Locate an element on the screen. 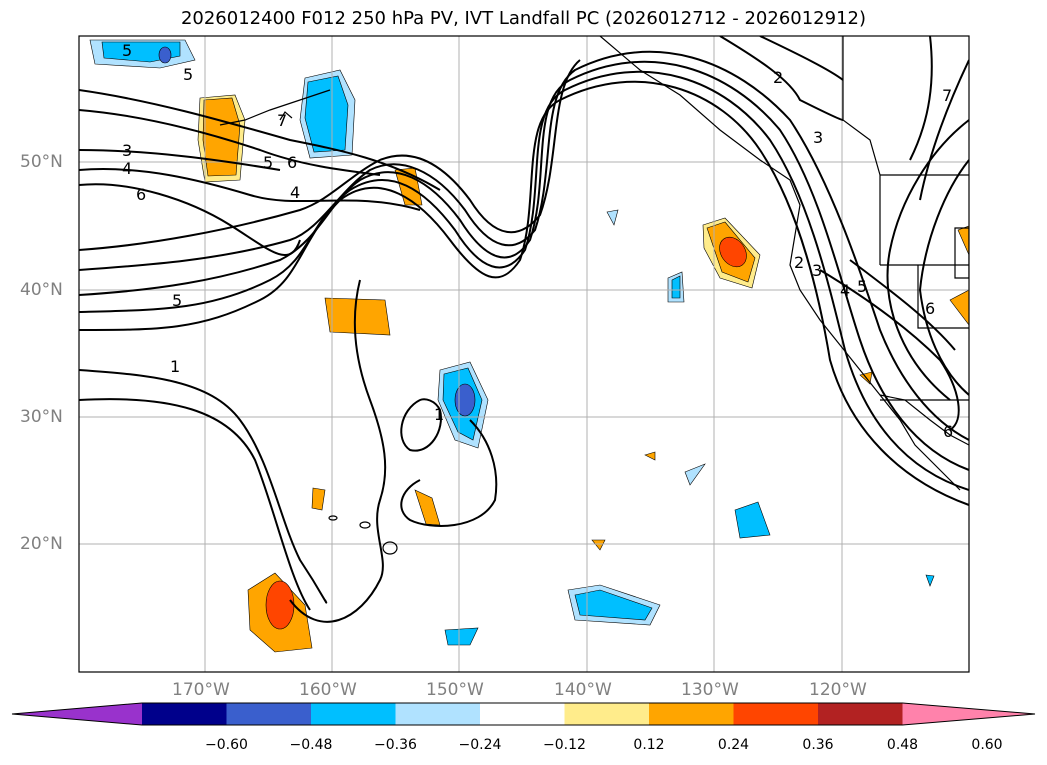  colorbar-tick-label: −0.48 is located at coordinates (311, 745).